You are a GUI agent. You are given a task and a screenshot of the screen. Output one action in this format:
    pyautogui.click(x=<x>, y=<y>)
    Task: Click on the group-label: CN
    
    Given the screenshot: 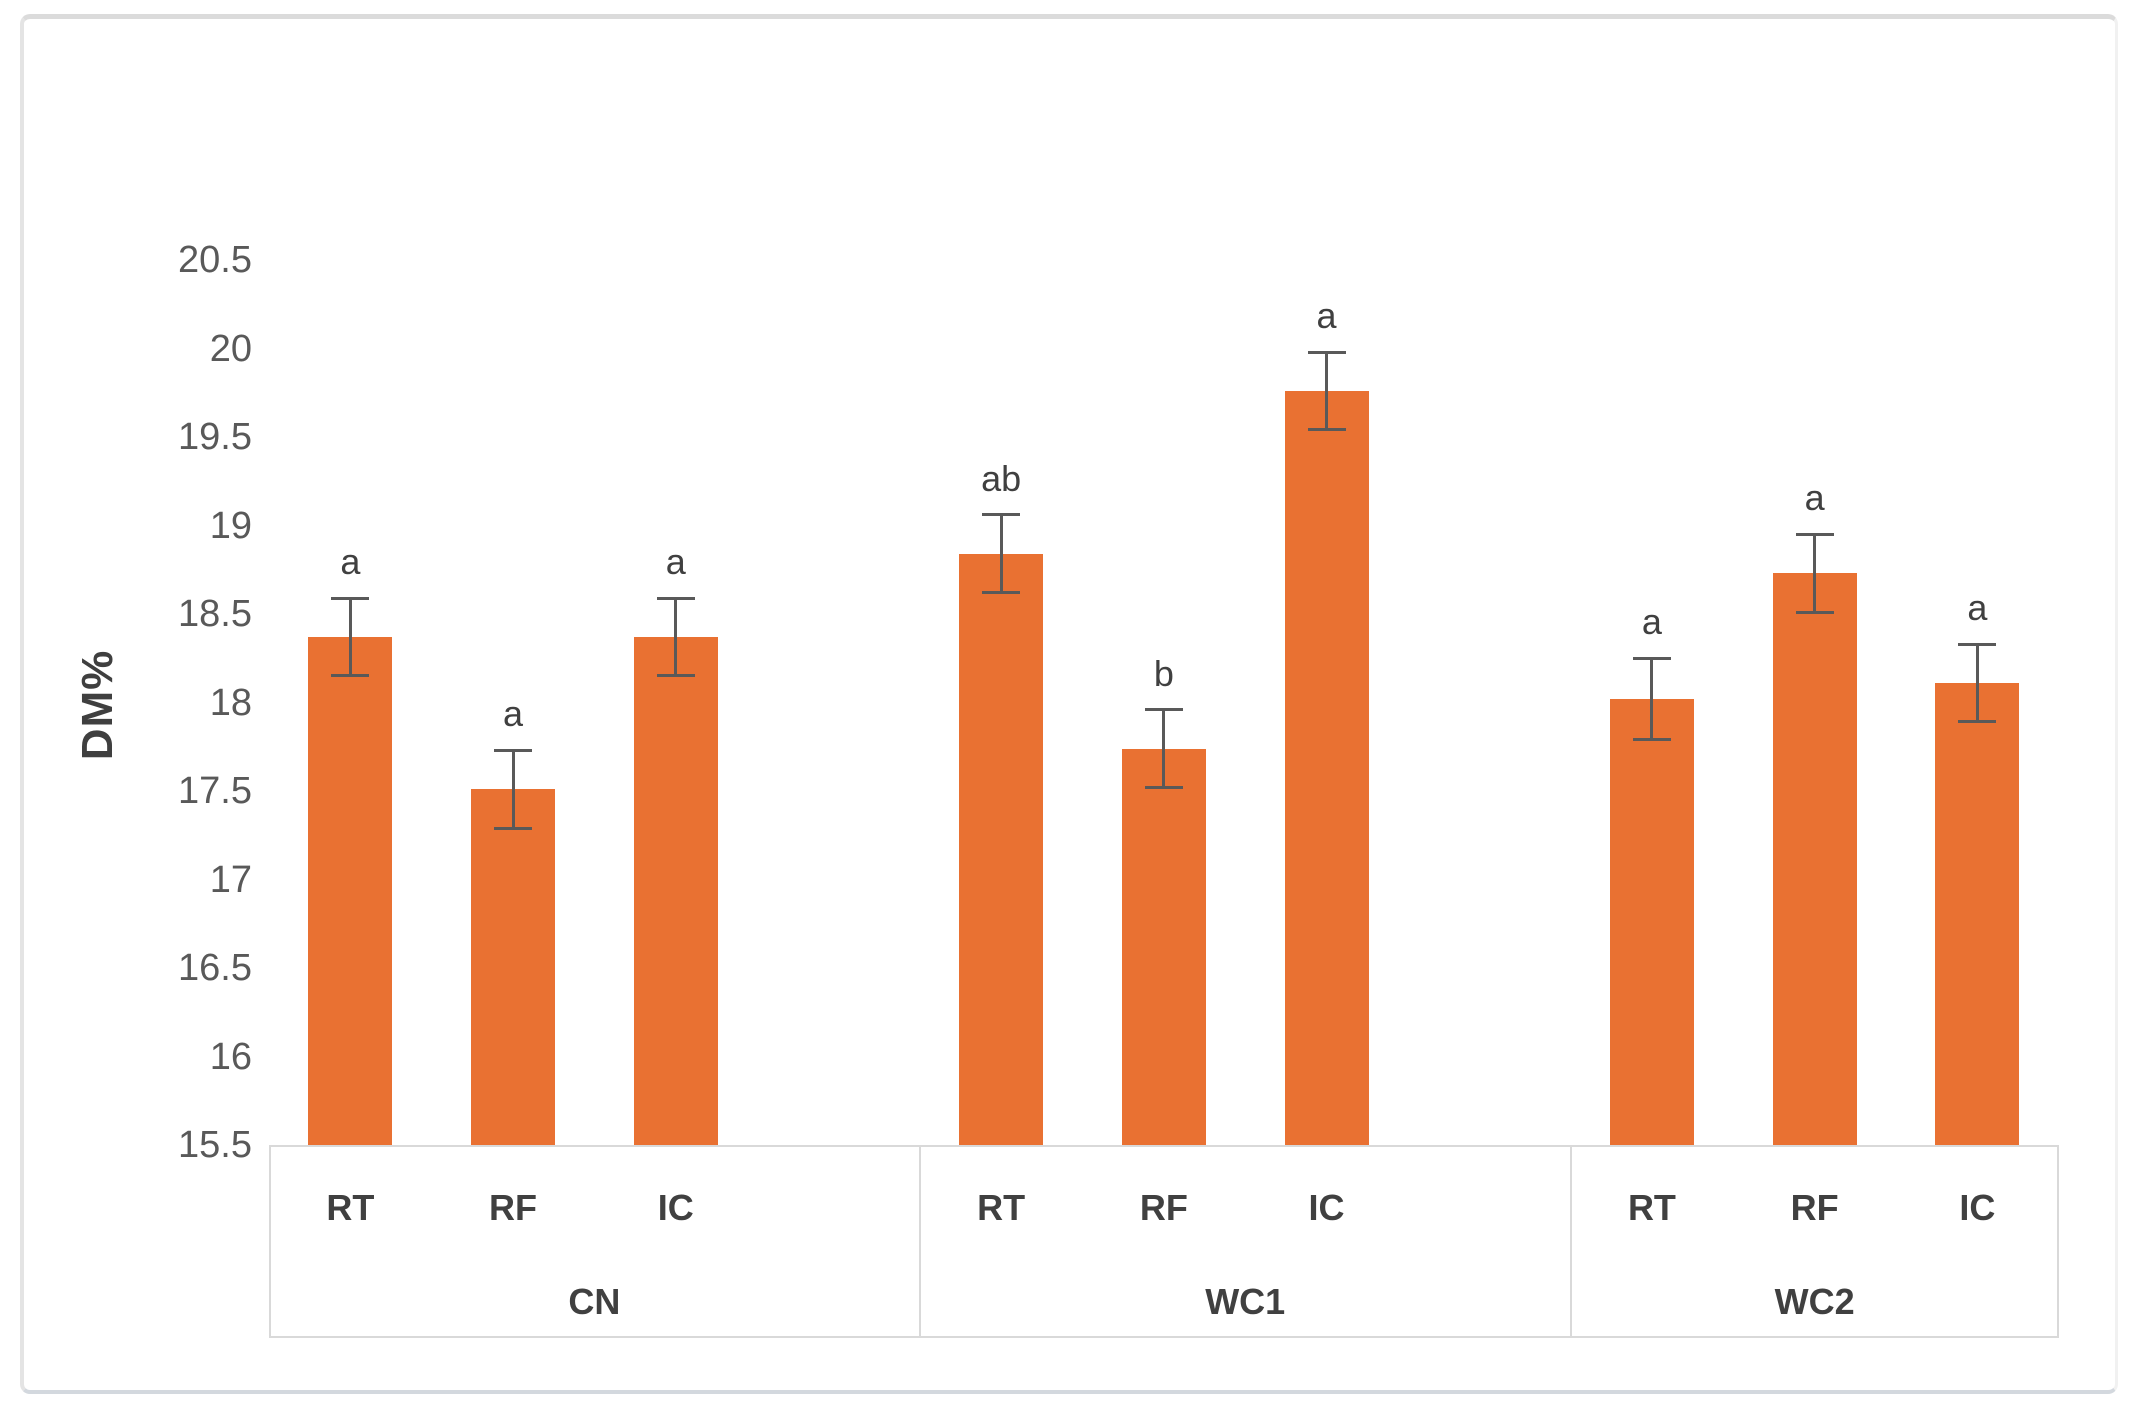 What is the action you would take?
    pyautogui.click(x=594, y=1301)
    